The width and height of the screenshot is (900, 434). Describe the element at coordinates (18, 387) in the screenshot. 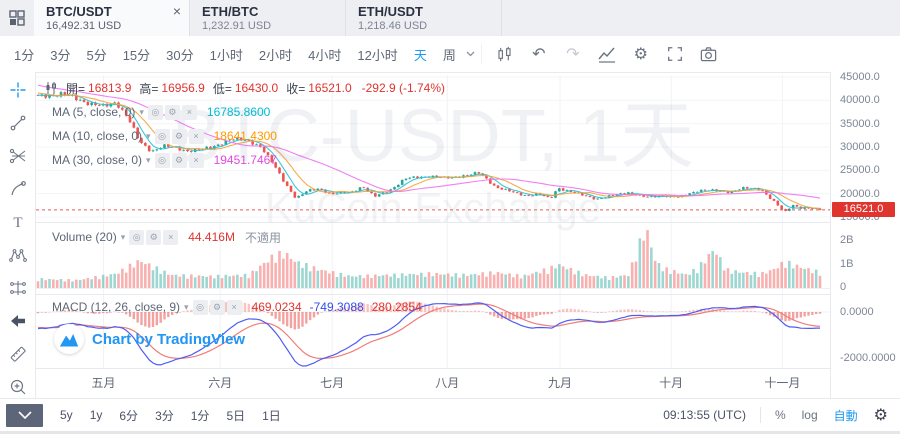

I see `zoom-in-tool-icon` at that location.